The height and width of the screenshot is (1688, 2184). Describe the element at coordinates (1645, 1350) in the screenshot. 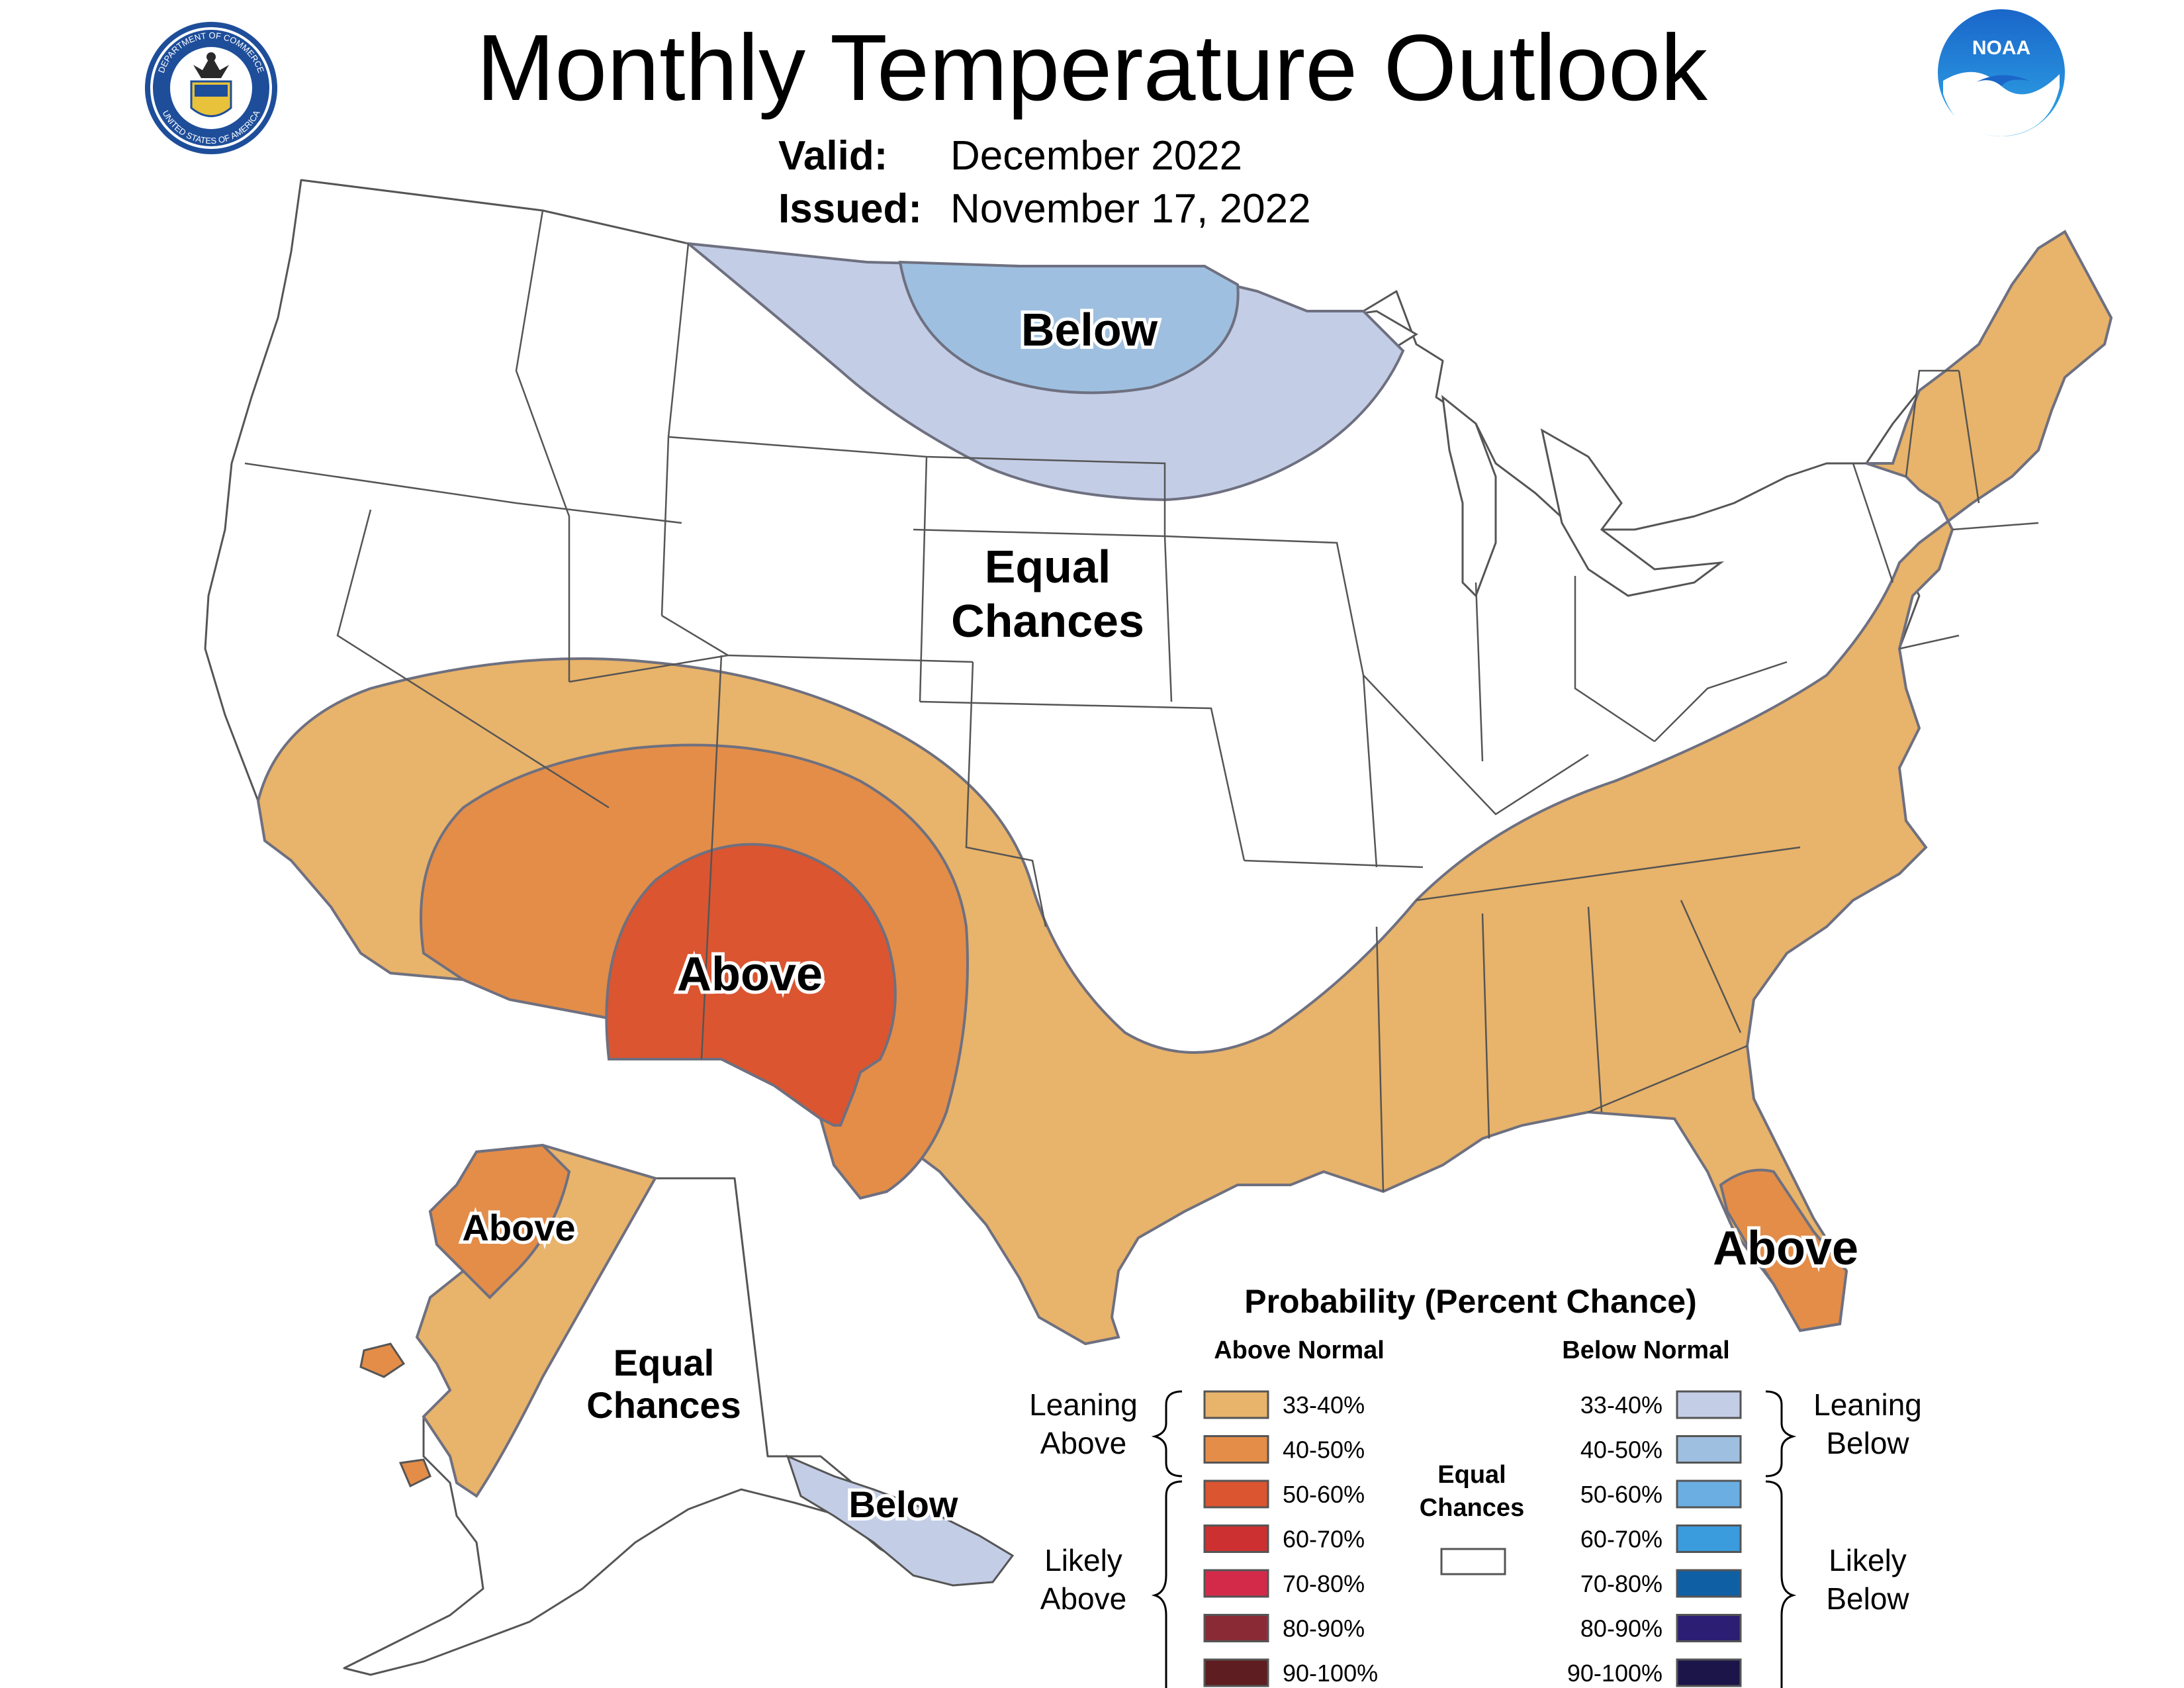

I see `legend-below-header: Below Normal` at that location.